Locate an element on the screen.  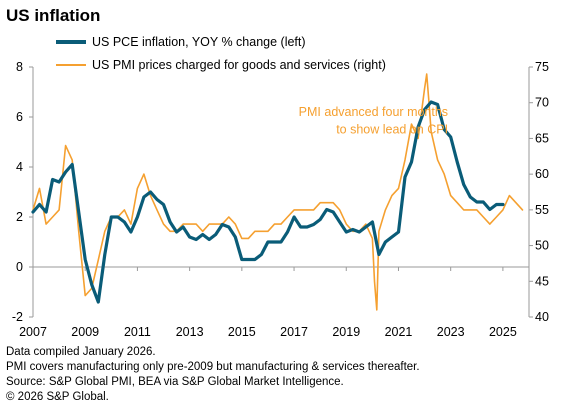
x-tick-label: 2007 is located at coordinates (33, 332).